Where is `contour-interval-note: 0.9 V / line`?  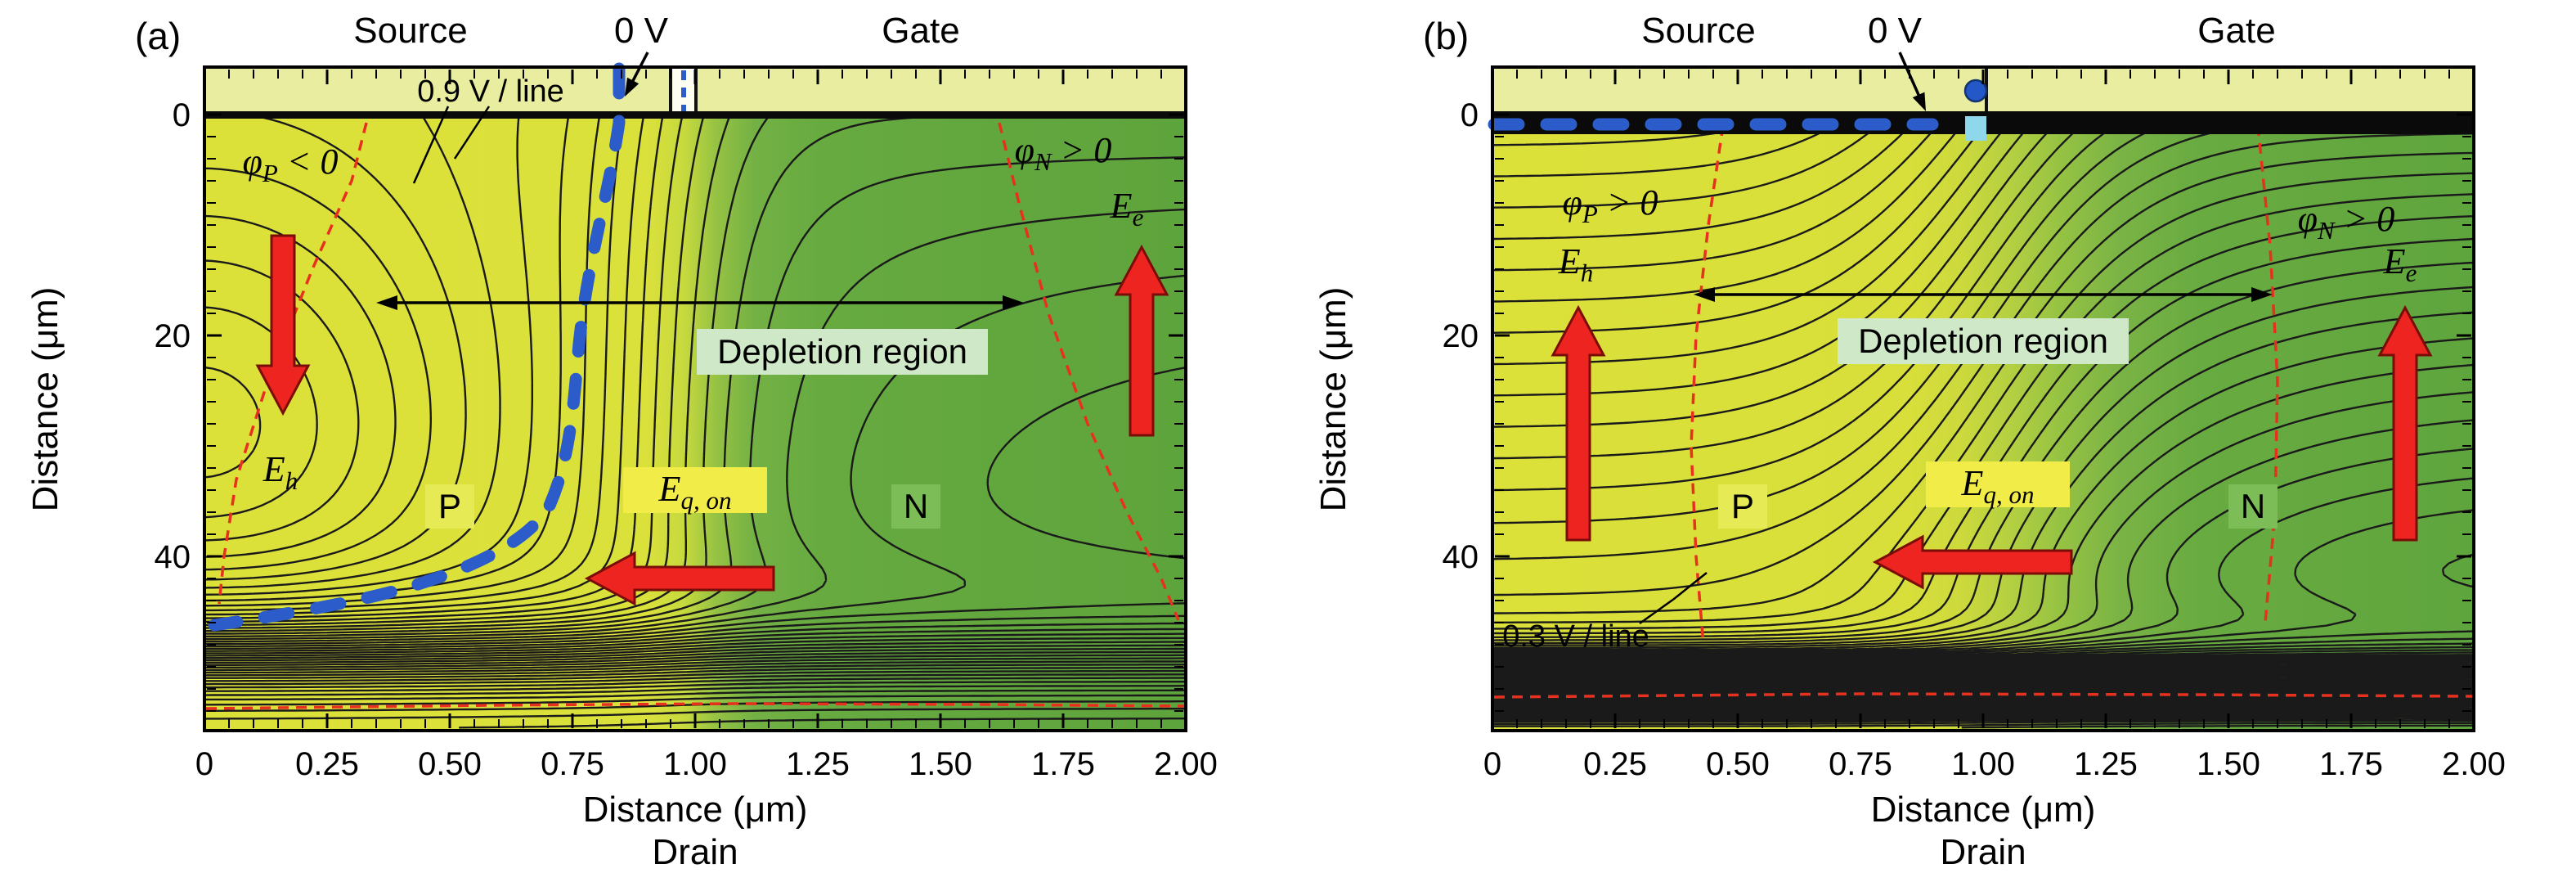
contour-interval-note: 0.9 V / line is located at coordinates (490, 92).